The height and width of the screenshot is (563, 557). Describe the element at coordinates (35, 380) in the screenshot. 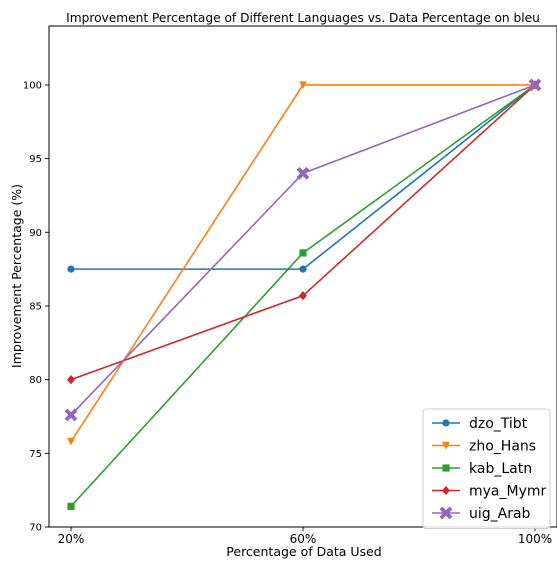

I see `y-tick-label: 80` at that location.